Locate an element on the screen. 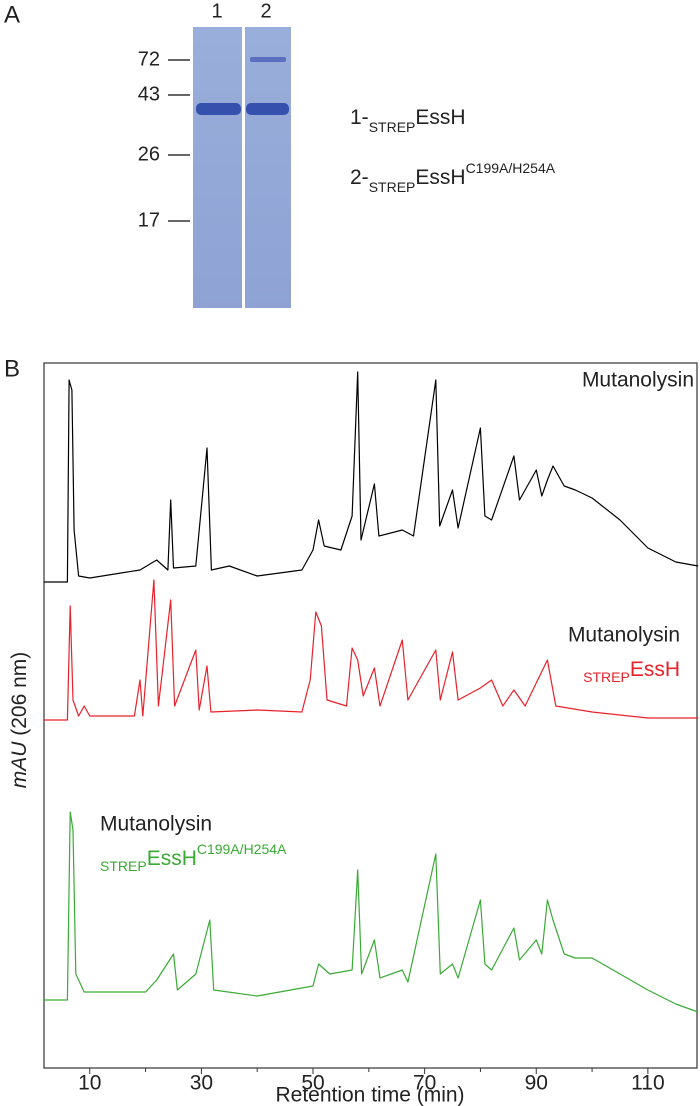  marker-label: 72 is located at coordinates (149, 59).